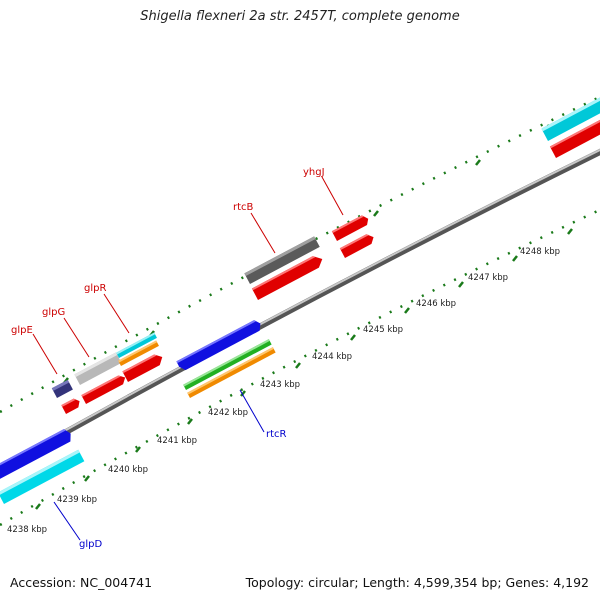 The image size is (600, 600). I want to click on gene-feature-rtcB-cds, so click(288, 276).